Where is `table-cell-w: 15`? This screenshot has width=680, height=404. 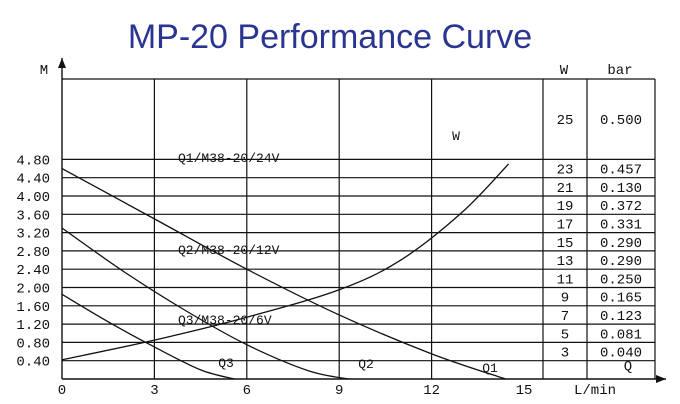
table-cell-w: 15 is located at coordinates (565, 244).